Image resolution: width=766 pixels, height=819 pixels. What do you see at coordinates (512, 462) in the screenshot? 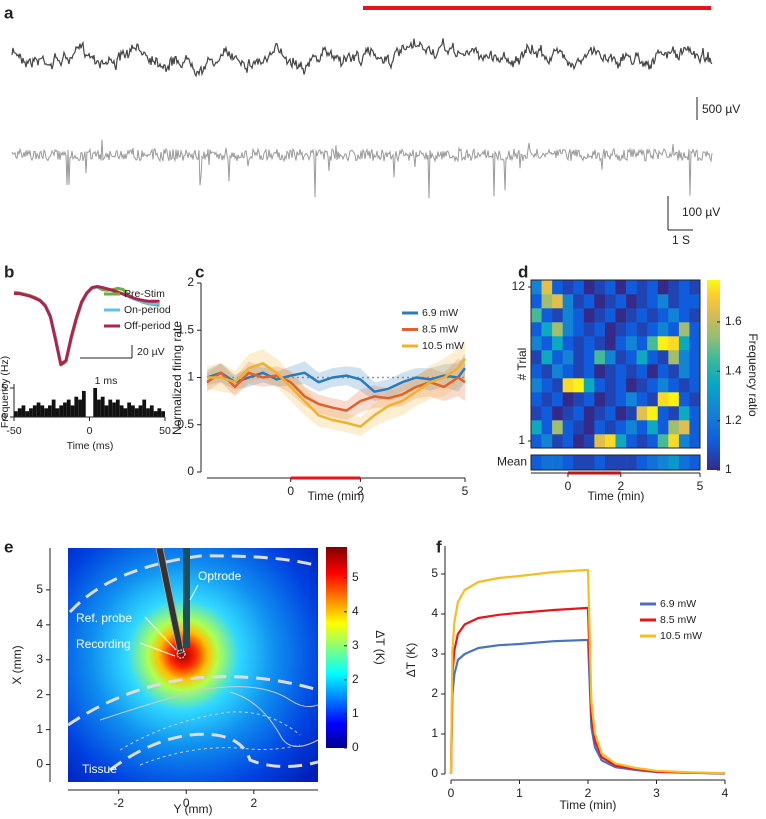
I see `mean-label: Mean` at bounding box center [512, 462].